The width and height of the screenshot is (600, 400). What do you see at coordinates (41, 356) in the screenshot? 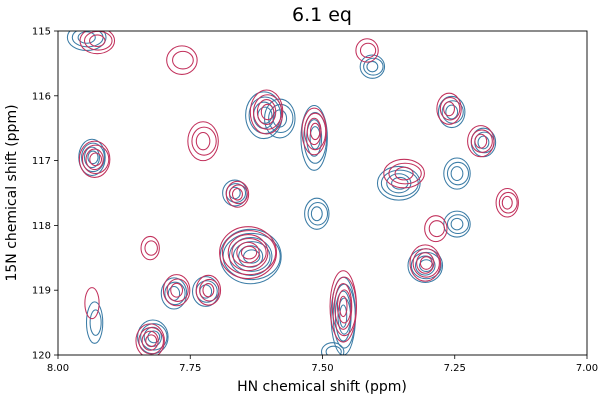
I see `y-tick-label: 120` at bounding box center [41, 356].